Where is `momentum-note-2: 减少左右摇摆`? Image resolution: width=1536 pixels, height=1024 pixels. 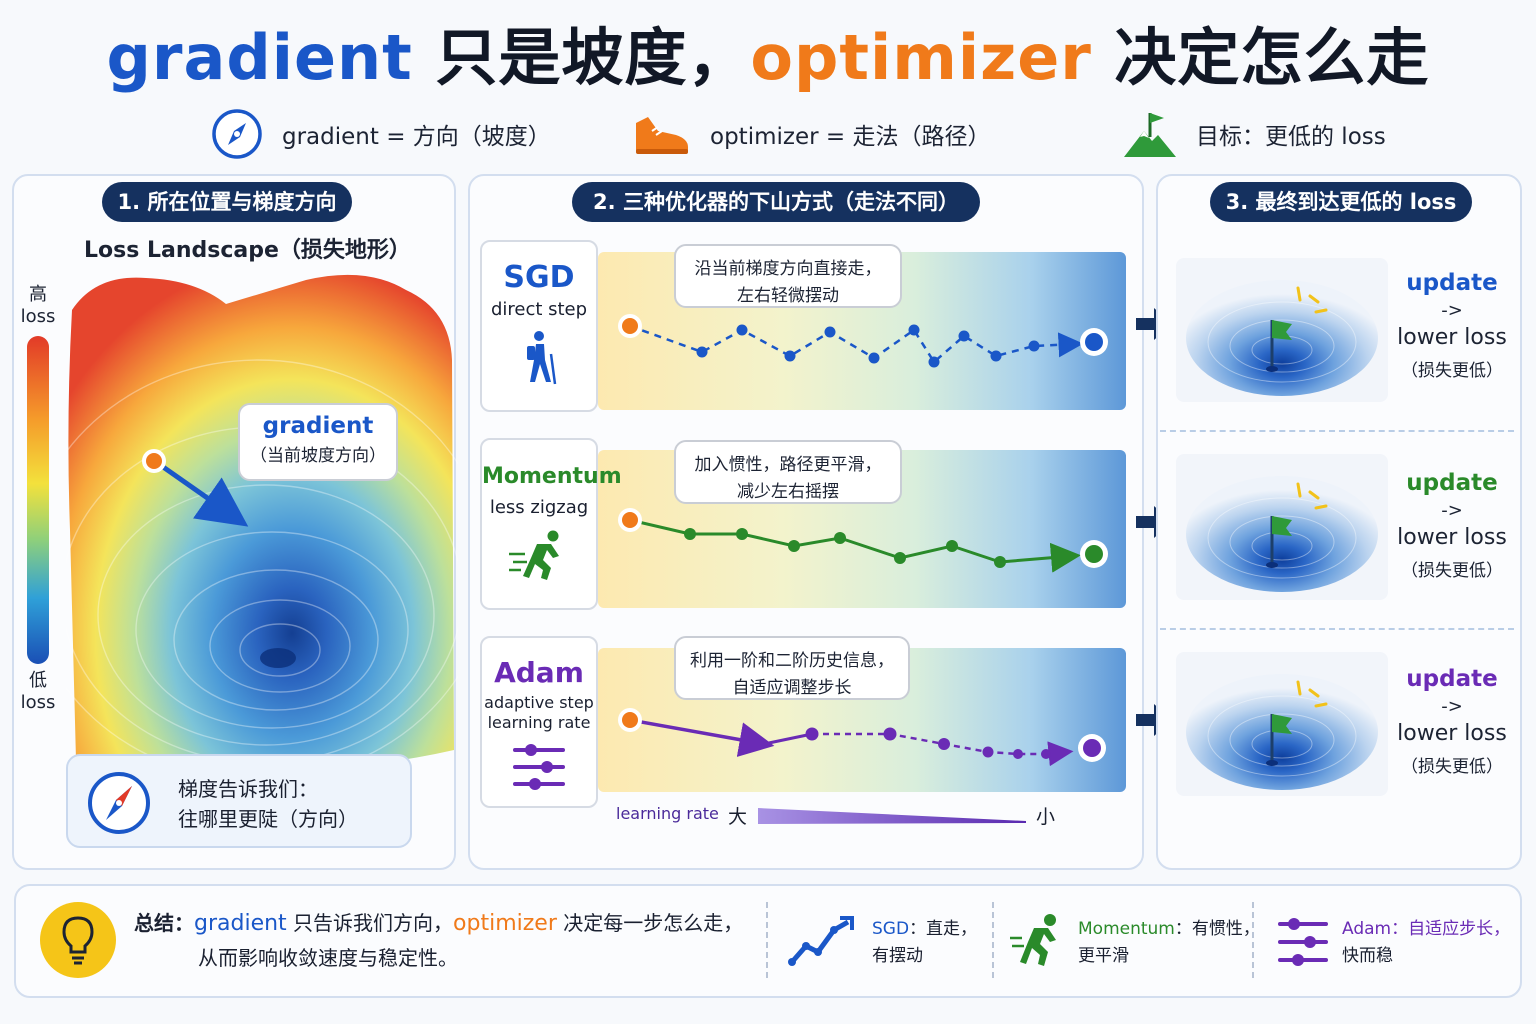 momentum-note-2: 减少左右摇摆 is located at coordinates (788, 492).